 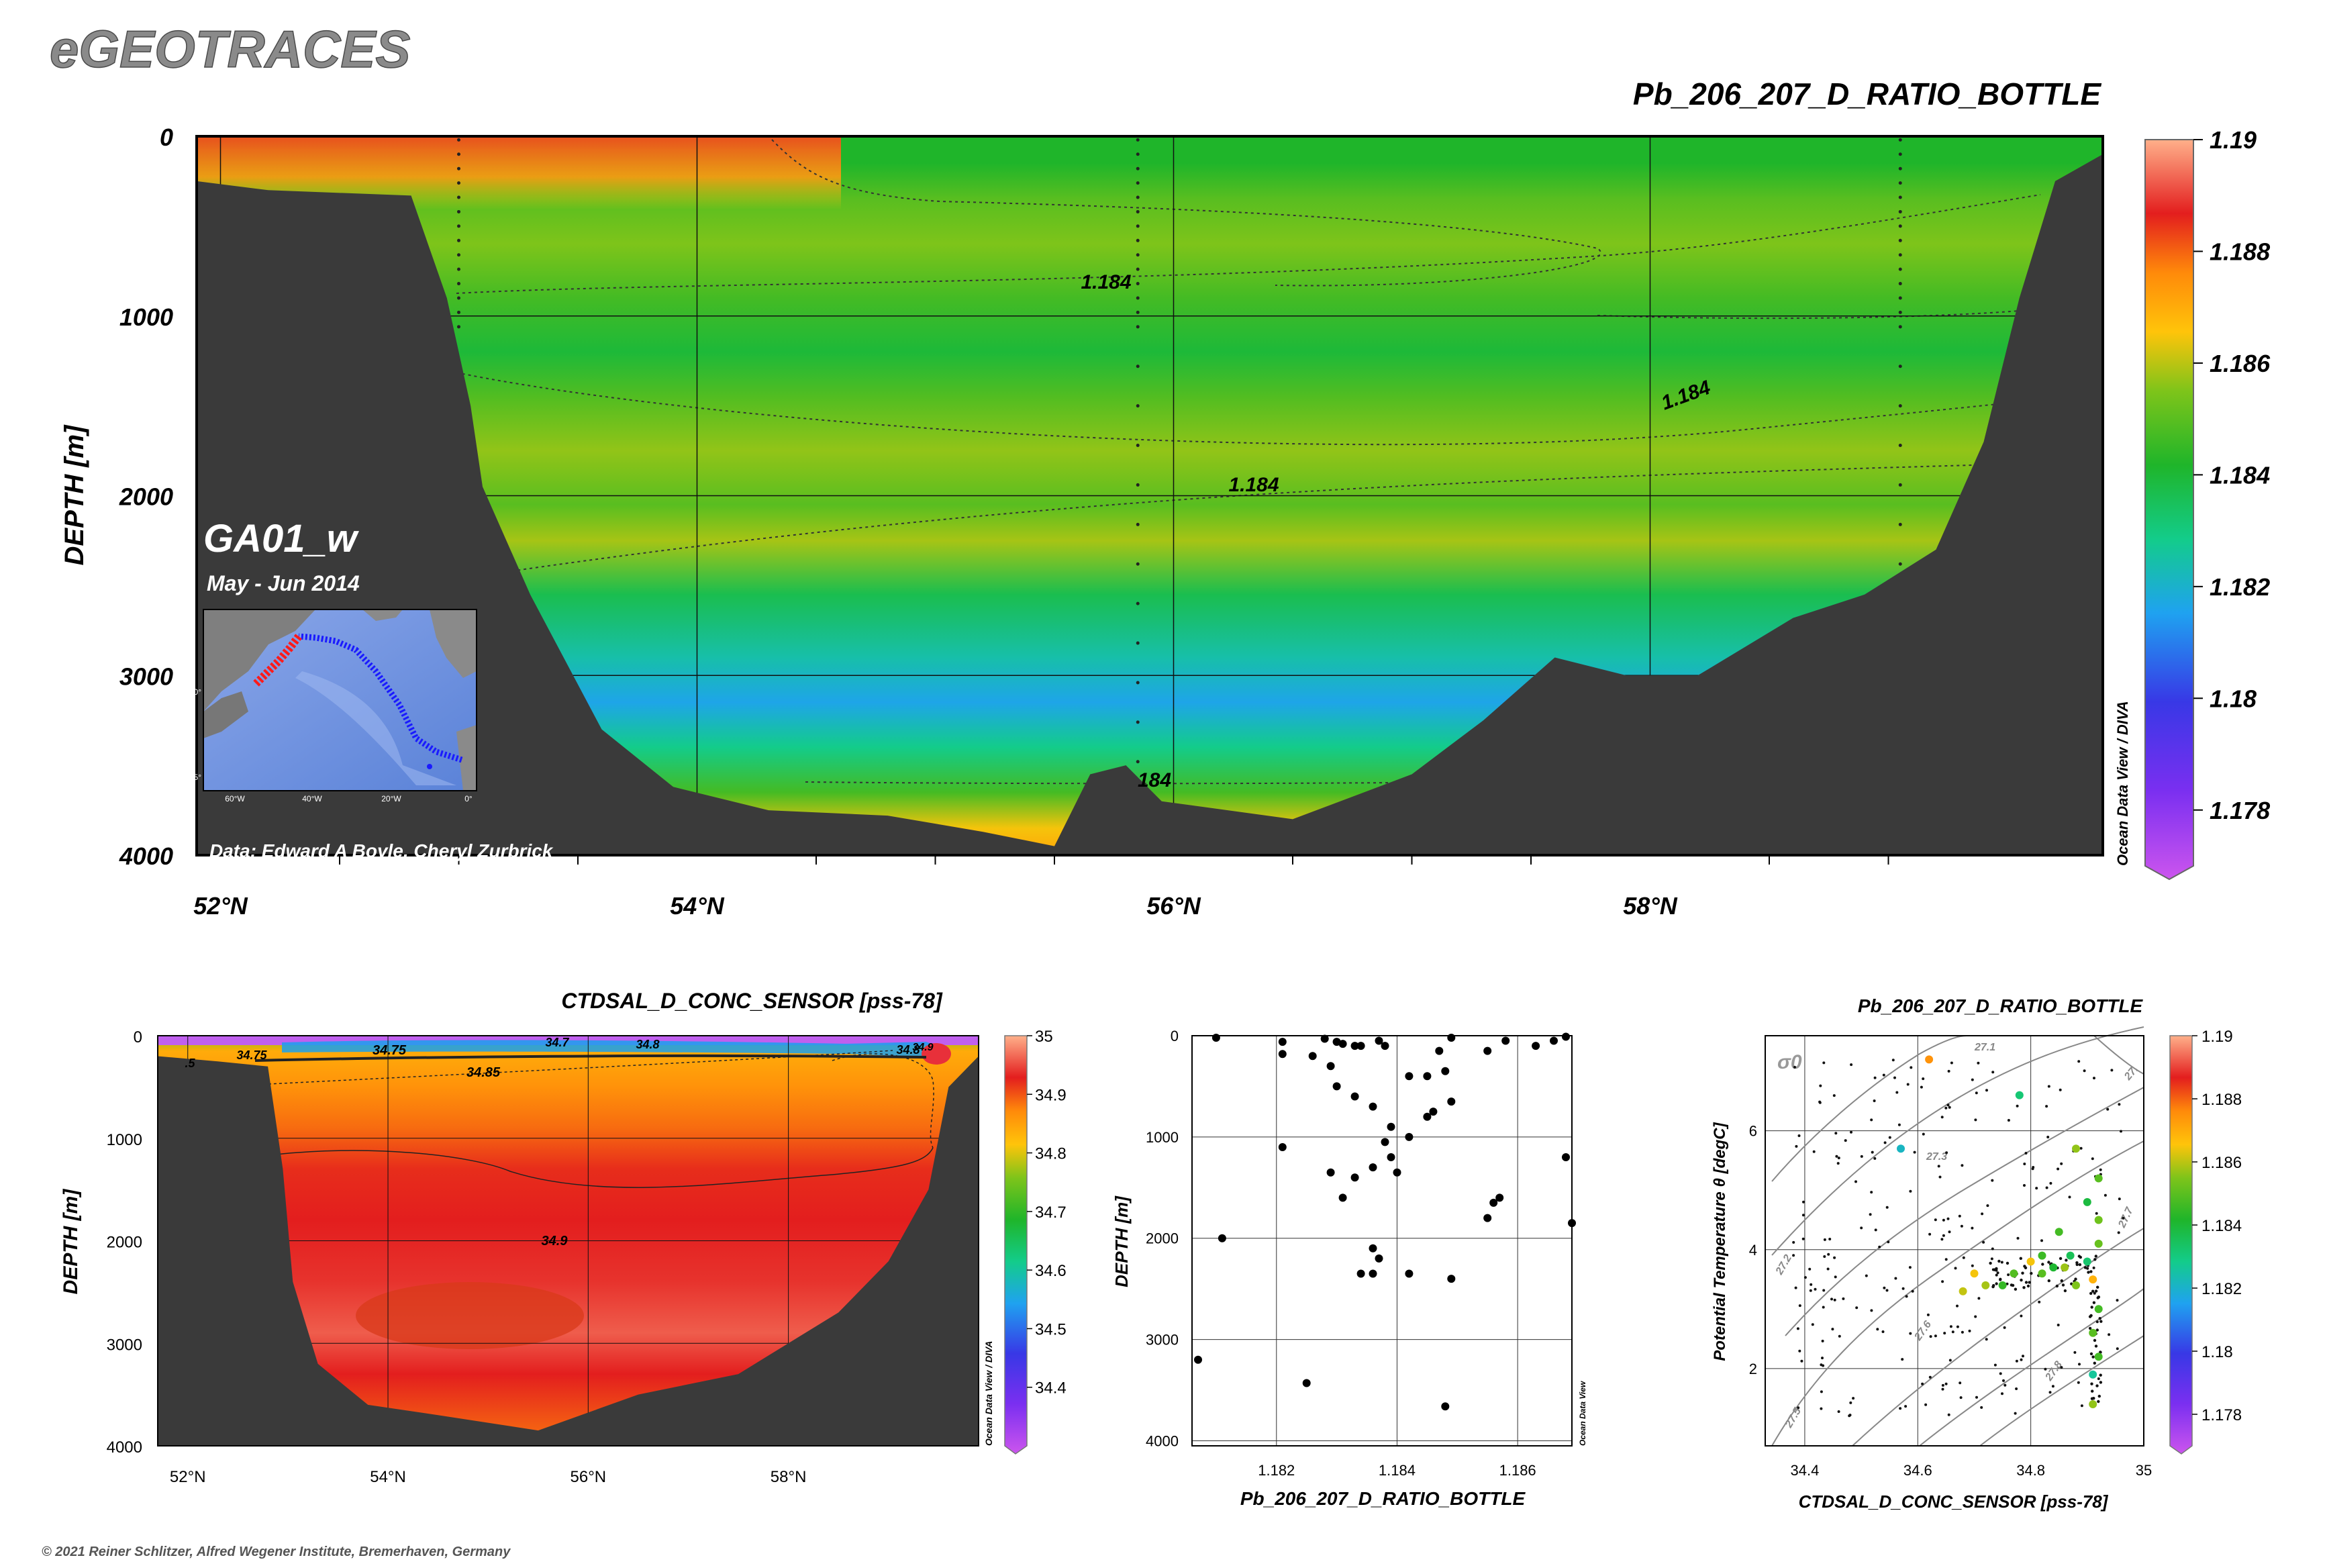 I want to click on salinity-lat-tick: 58°N, so click(x=789, y=1477).